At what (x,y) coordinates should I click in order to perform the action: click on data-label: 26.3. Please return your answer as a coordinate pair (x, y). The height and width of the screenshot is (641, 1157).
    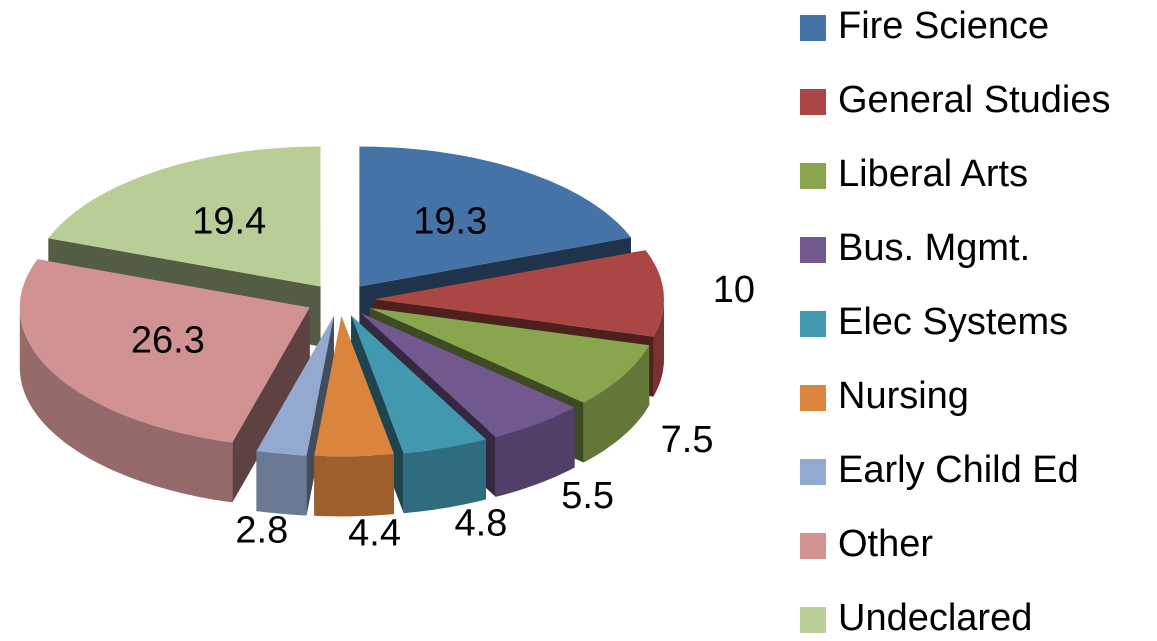
    Looking at the image, I should click on (168, 341).